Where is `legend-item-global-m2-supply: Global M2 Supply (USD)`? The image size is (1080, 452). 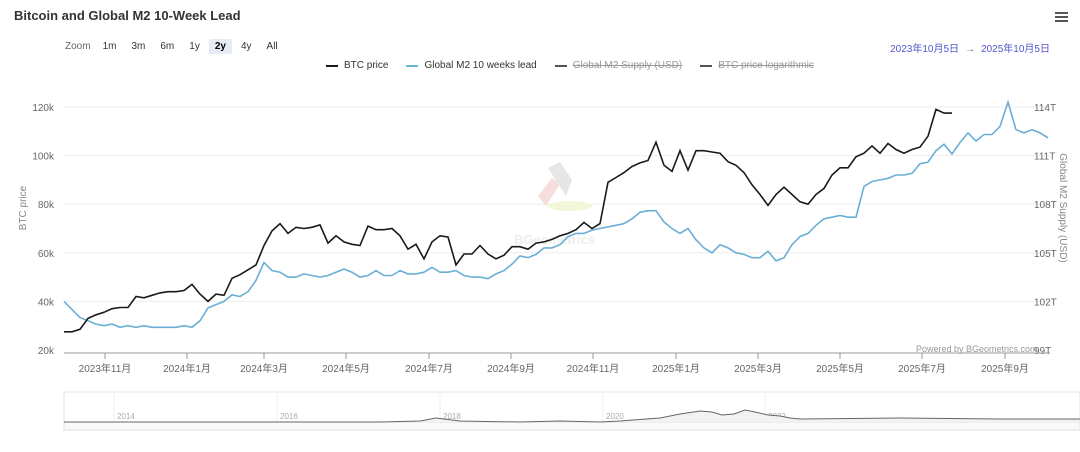 legend-item-global-m2-supply: Global M2 Supply (USD) is located at coordinates (618, 65).